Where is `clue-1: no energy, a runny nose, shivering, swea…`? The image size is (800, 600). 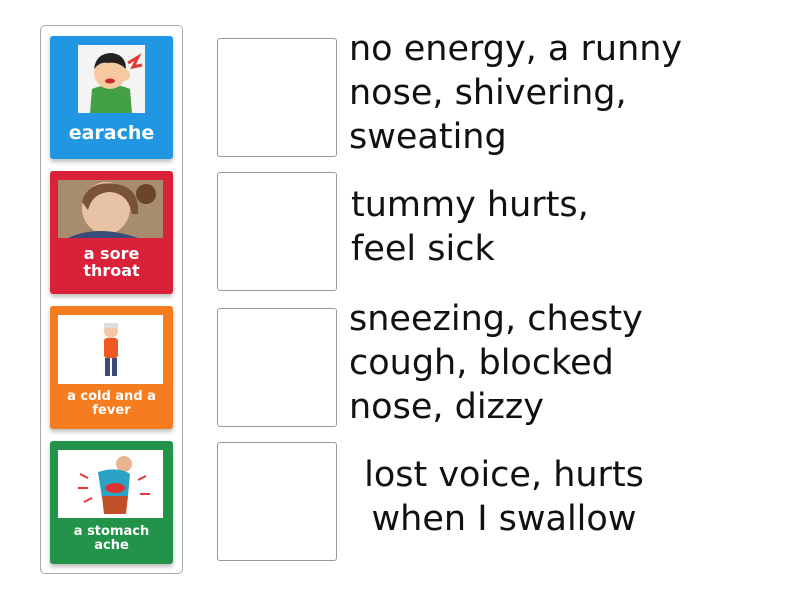
clue-1: no energy, a runny nose, shivering, swea… is located at coordinates (516, 93).